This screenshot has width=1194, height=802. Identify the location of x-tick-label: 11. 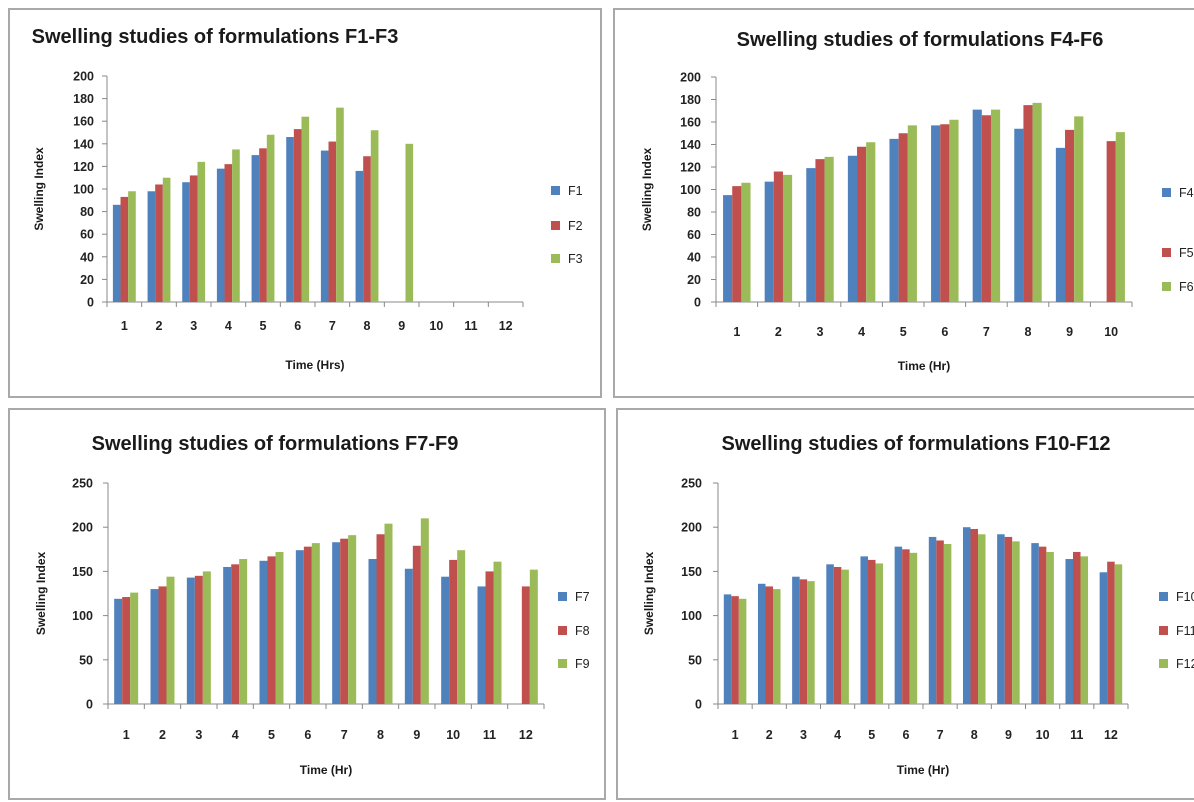
(470, 326).